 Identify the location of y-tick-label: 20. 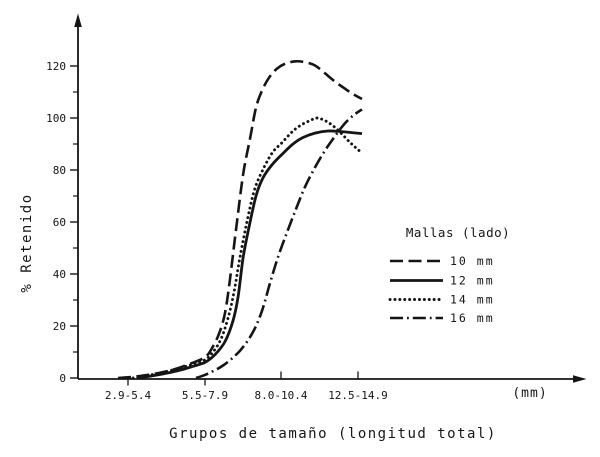
(59, 326).